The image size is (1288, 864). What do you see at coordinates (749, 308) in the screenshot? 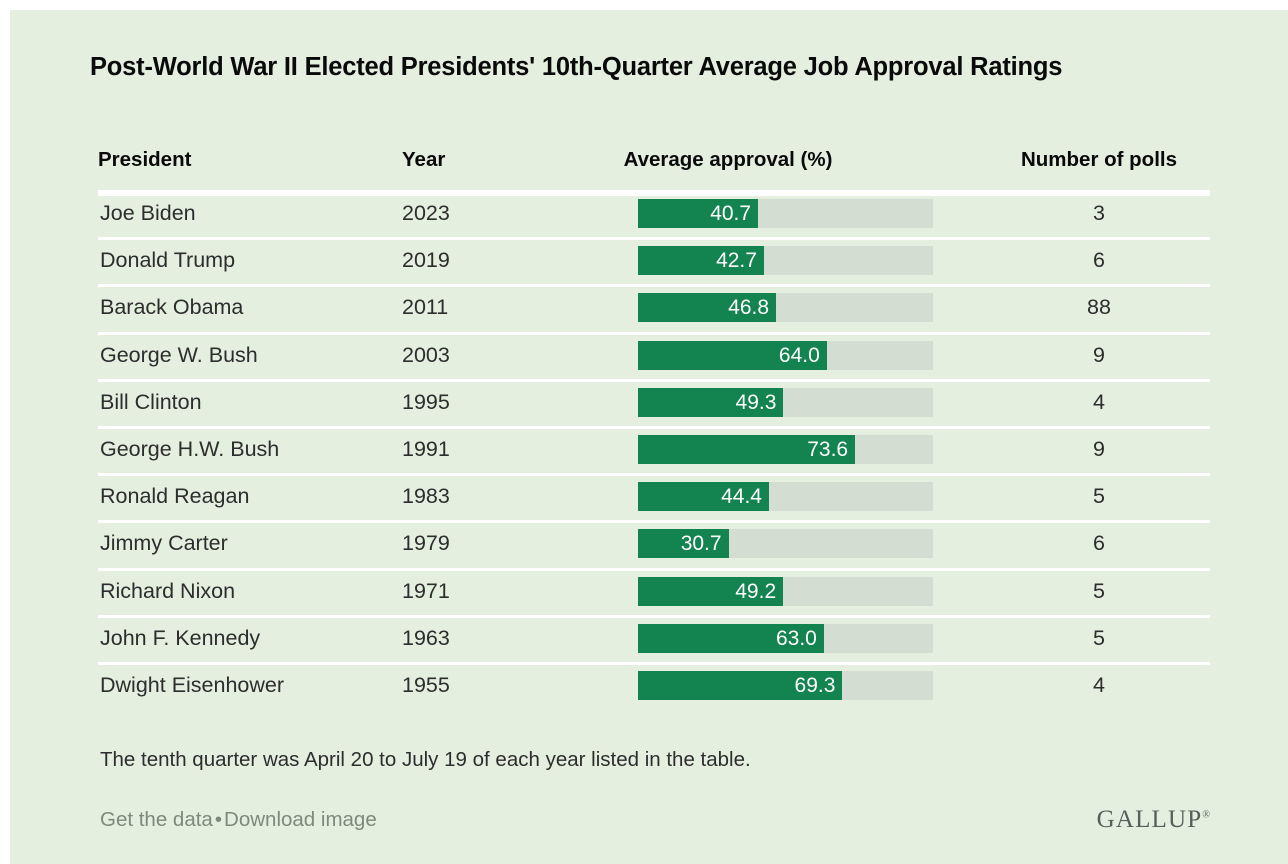
I see `approval-bar-value: 46.8` at bounding box center [749, 308].